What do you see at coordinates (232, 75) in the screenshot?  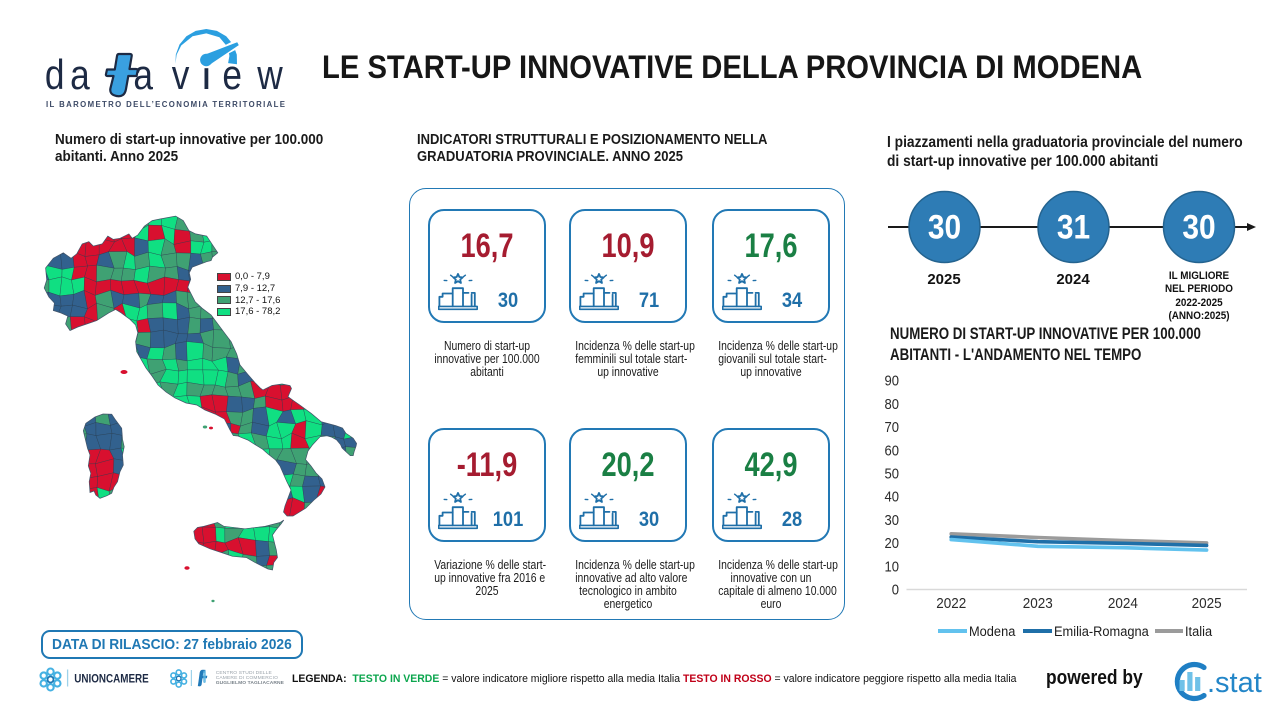 I see `svg-text: e` at bounding box center [232, 75].